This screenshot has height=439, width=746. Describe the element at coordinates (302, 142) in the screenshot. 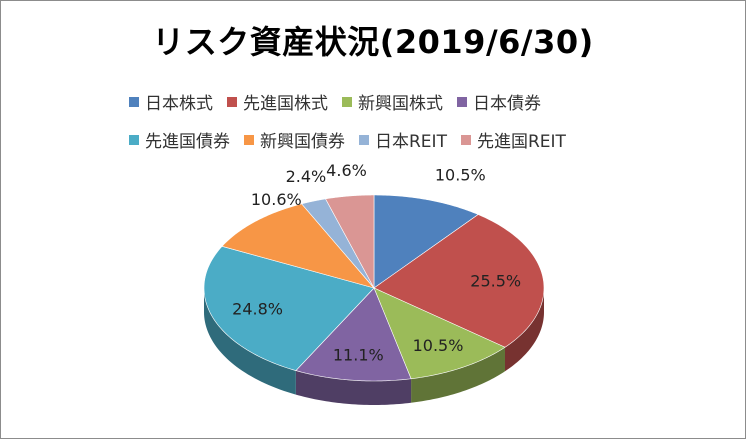

I see `legend-label: 新興国債券` at that location.